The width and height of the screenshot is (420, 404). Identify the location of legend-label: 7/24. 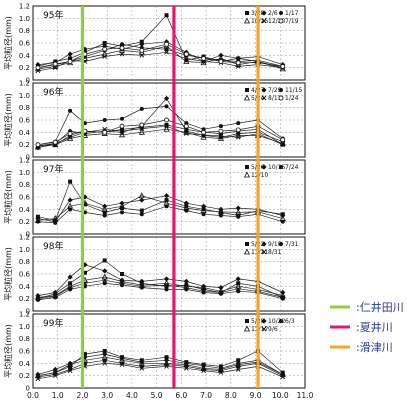
(292, 167).